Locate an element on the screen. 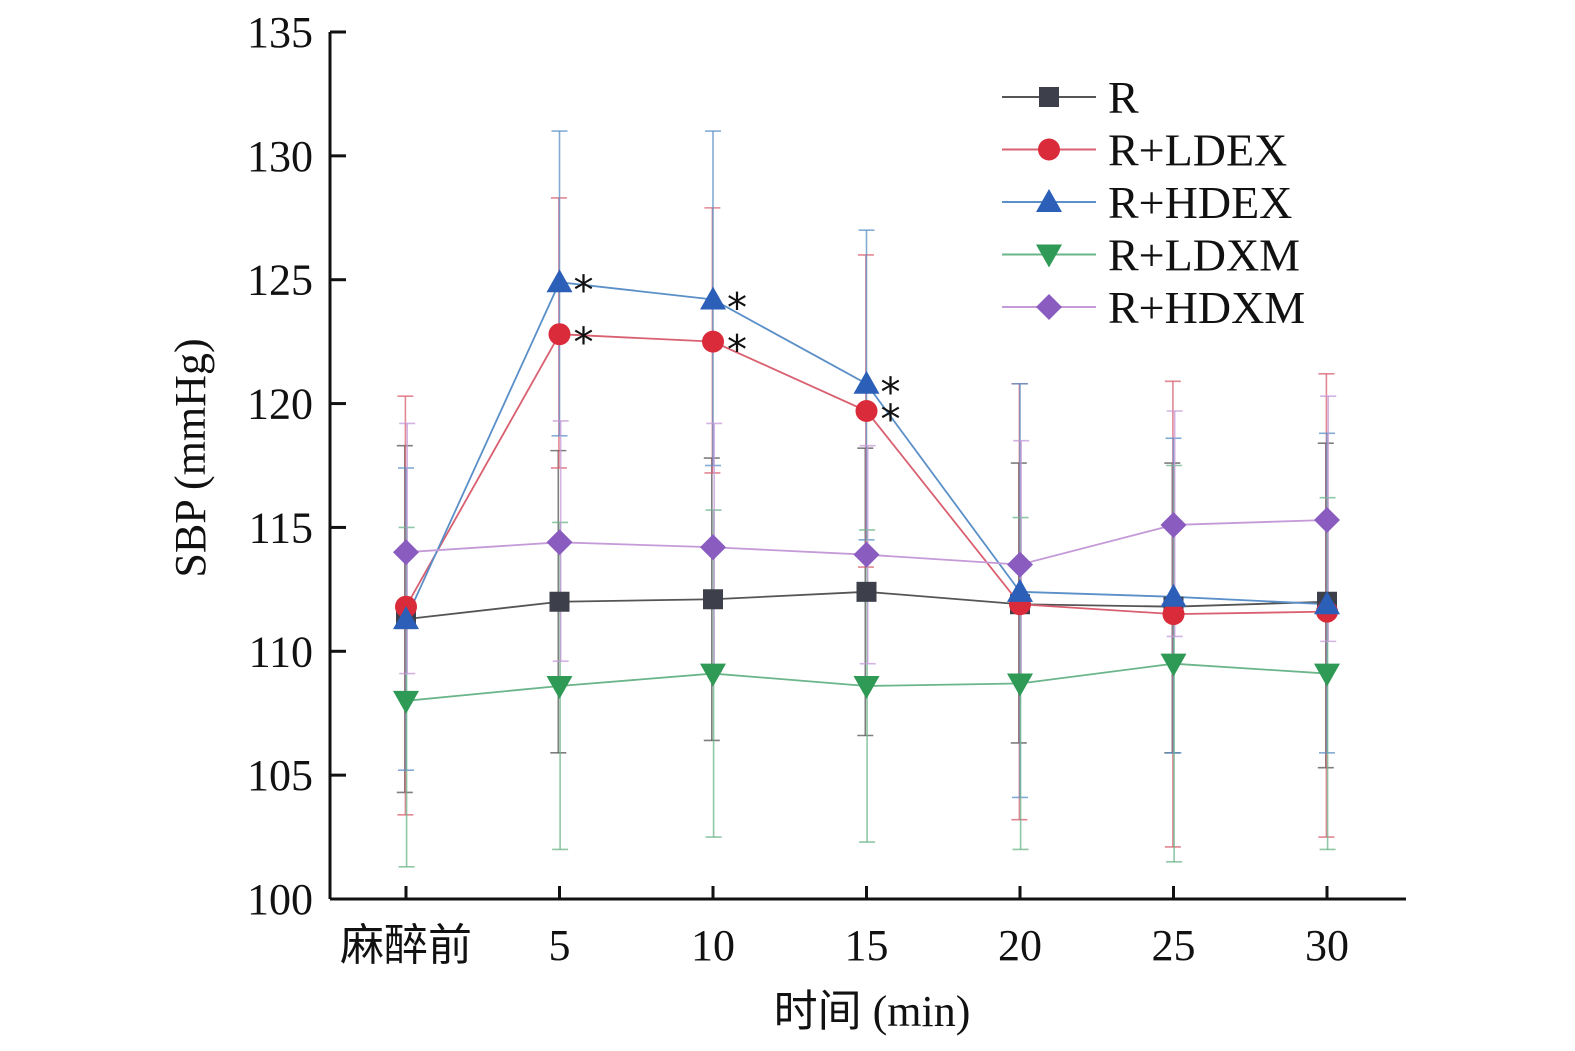 Image resolution: width=1575 pixels, height=1051 pixels. x-tick-label: 20 is located at coordinates (1020, 945).